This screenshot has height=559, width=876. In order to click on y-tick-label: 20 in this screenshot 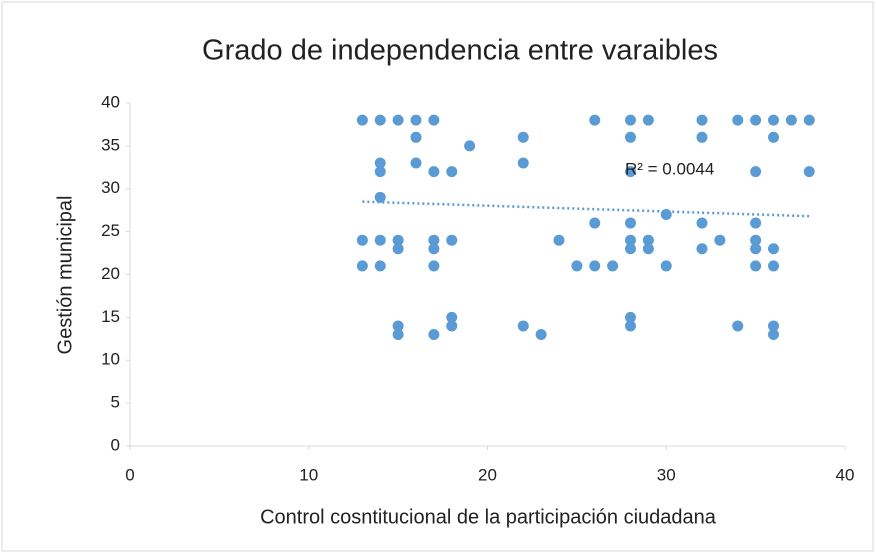, I will do `click(110, 273)`.